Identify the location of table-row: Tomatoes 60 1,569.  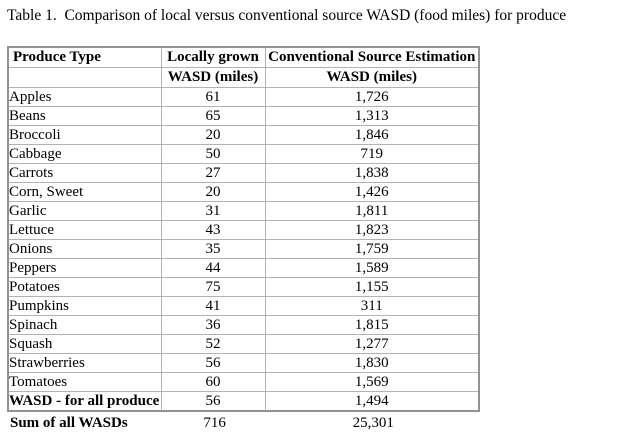
(243, 382).